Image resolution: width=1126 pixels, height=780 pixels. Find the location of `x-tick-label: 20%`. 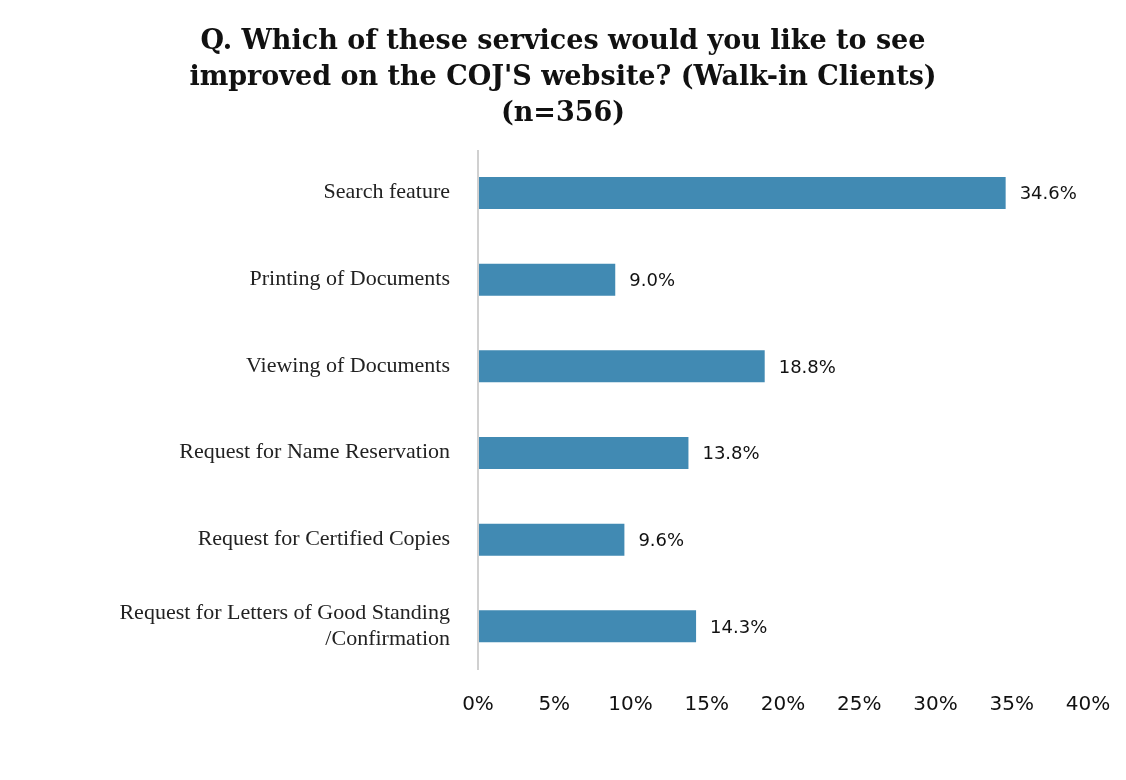

x-tick-label: 20% is located at coordinates (783, 703).